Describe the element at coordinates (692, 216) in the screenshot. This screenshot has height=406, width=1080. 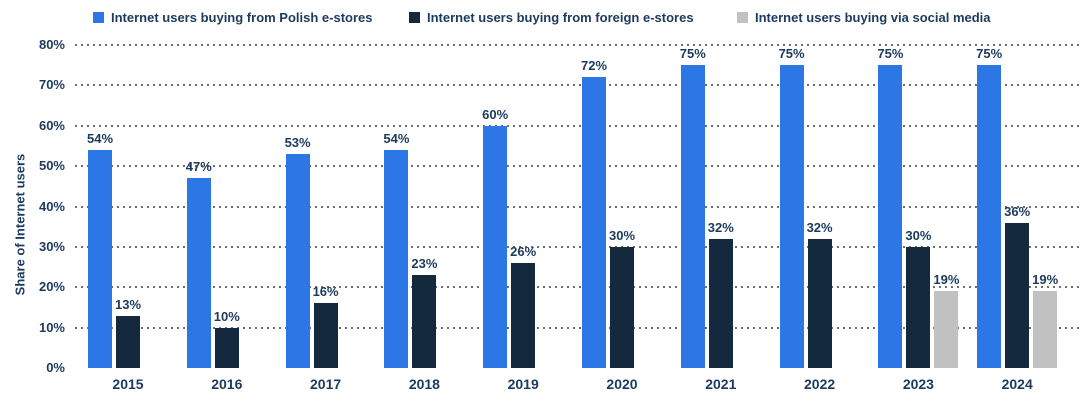
I see `bar-polish-estores-2021` at that location.